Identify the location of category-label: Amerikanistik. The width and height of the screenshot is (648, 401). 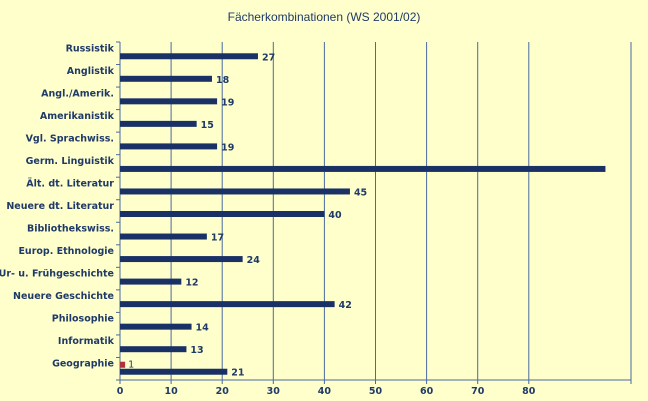
(77, 116).